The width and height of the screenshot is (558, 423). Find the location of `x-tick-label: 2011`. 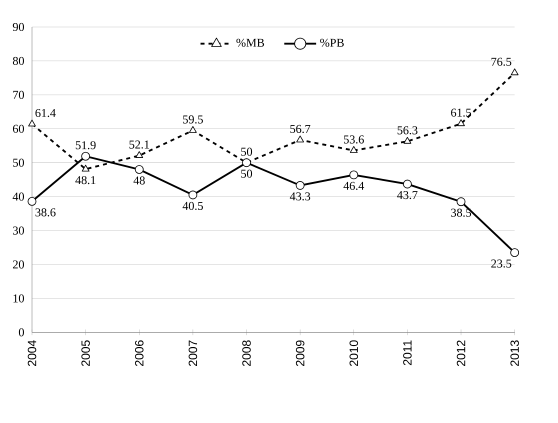

x-tick-label: 2011 is located at coordinates (407, 353).